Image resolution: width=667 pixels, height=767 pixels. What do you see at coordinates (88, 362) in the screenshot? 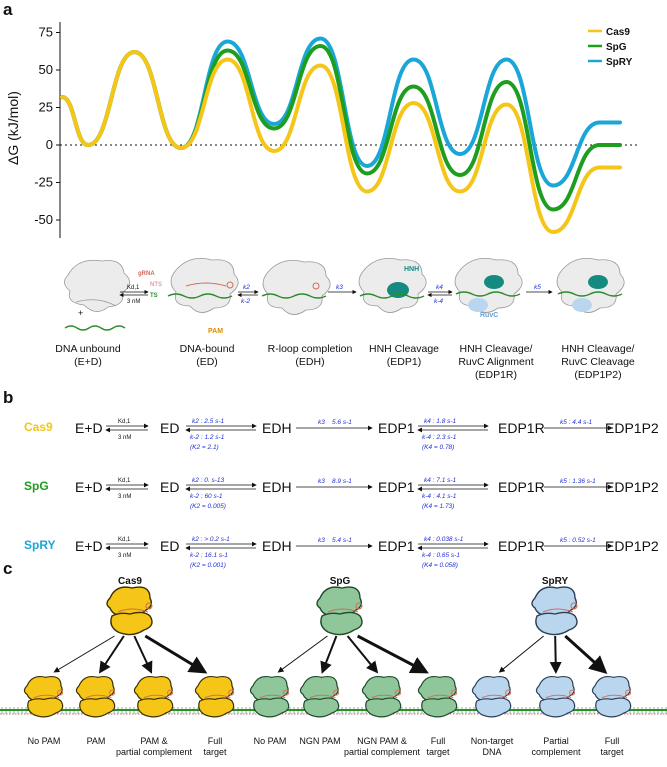
I see `stage-1-sub: (E+D)` at bounding box center [88, 362].